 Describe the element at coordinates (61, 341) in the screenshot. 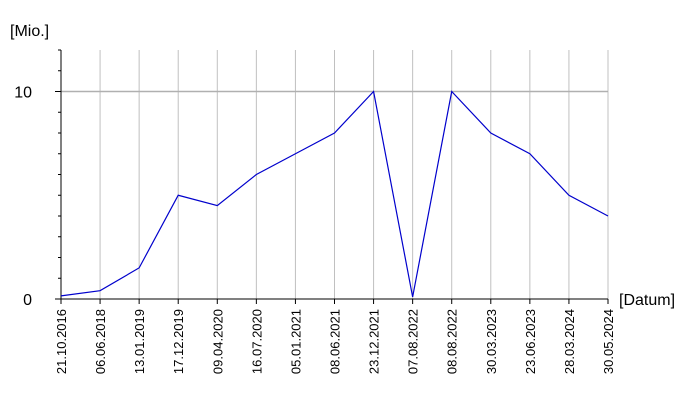

I see `x-tick-label: 21.10.2016` at that location.